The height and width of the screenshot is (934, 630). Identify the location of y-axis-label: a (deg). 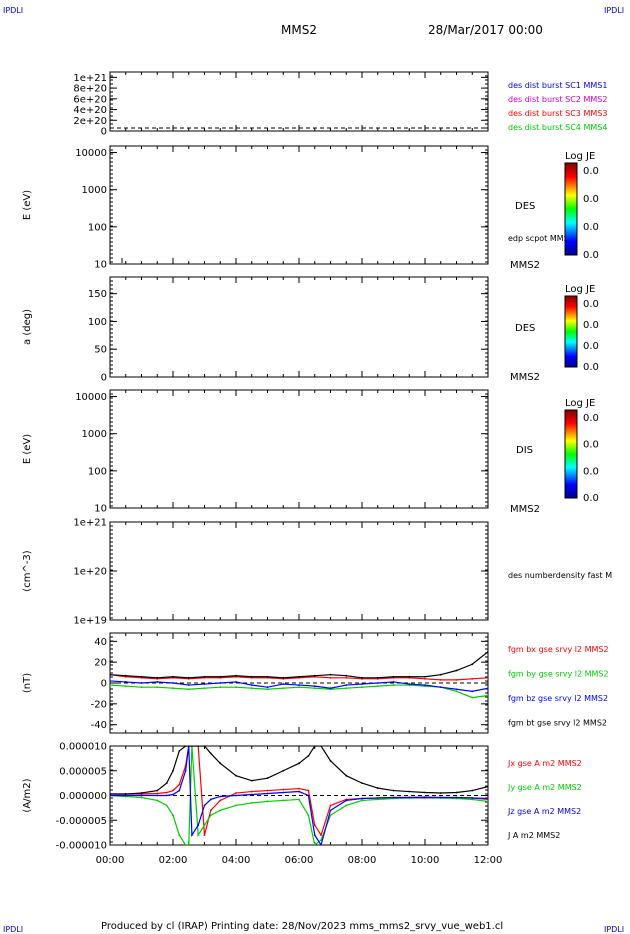
(27, 327).